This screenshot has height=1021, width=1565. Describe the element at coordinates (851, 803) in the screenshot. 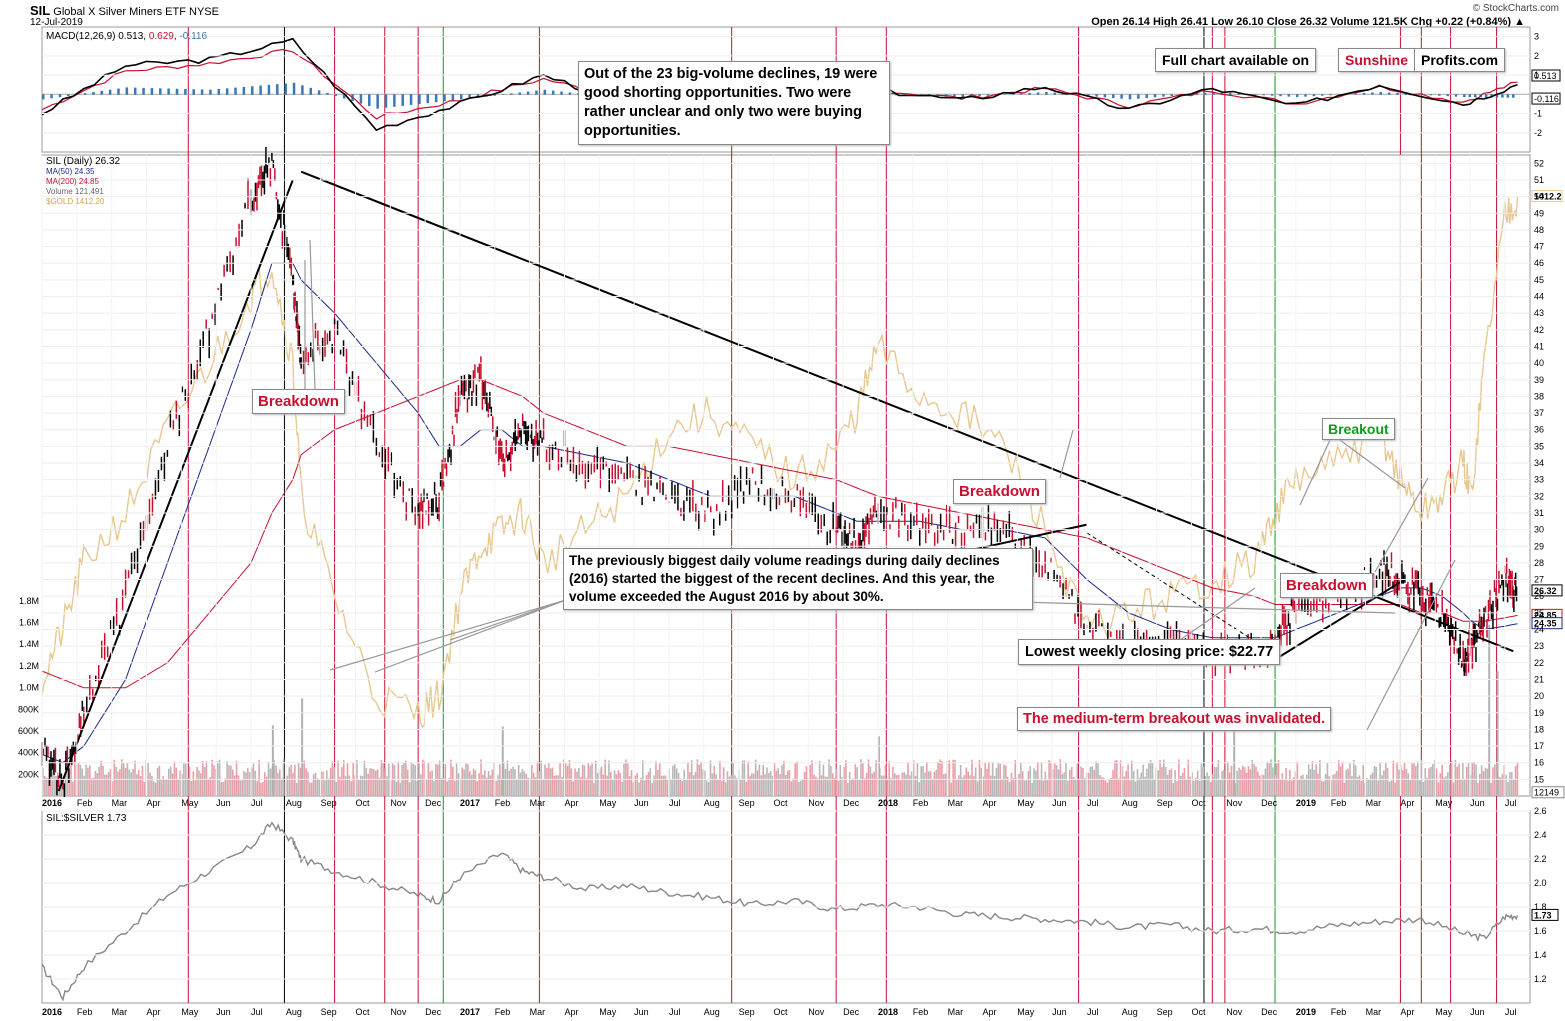

I see `x-tick-23: Dec` at that location.